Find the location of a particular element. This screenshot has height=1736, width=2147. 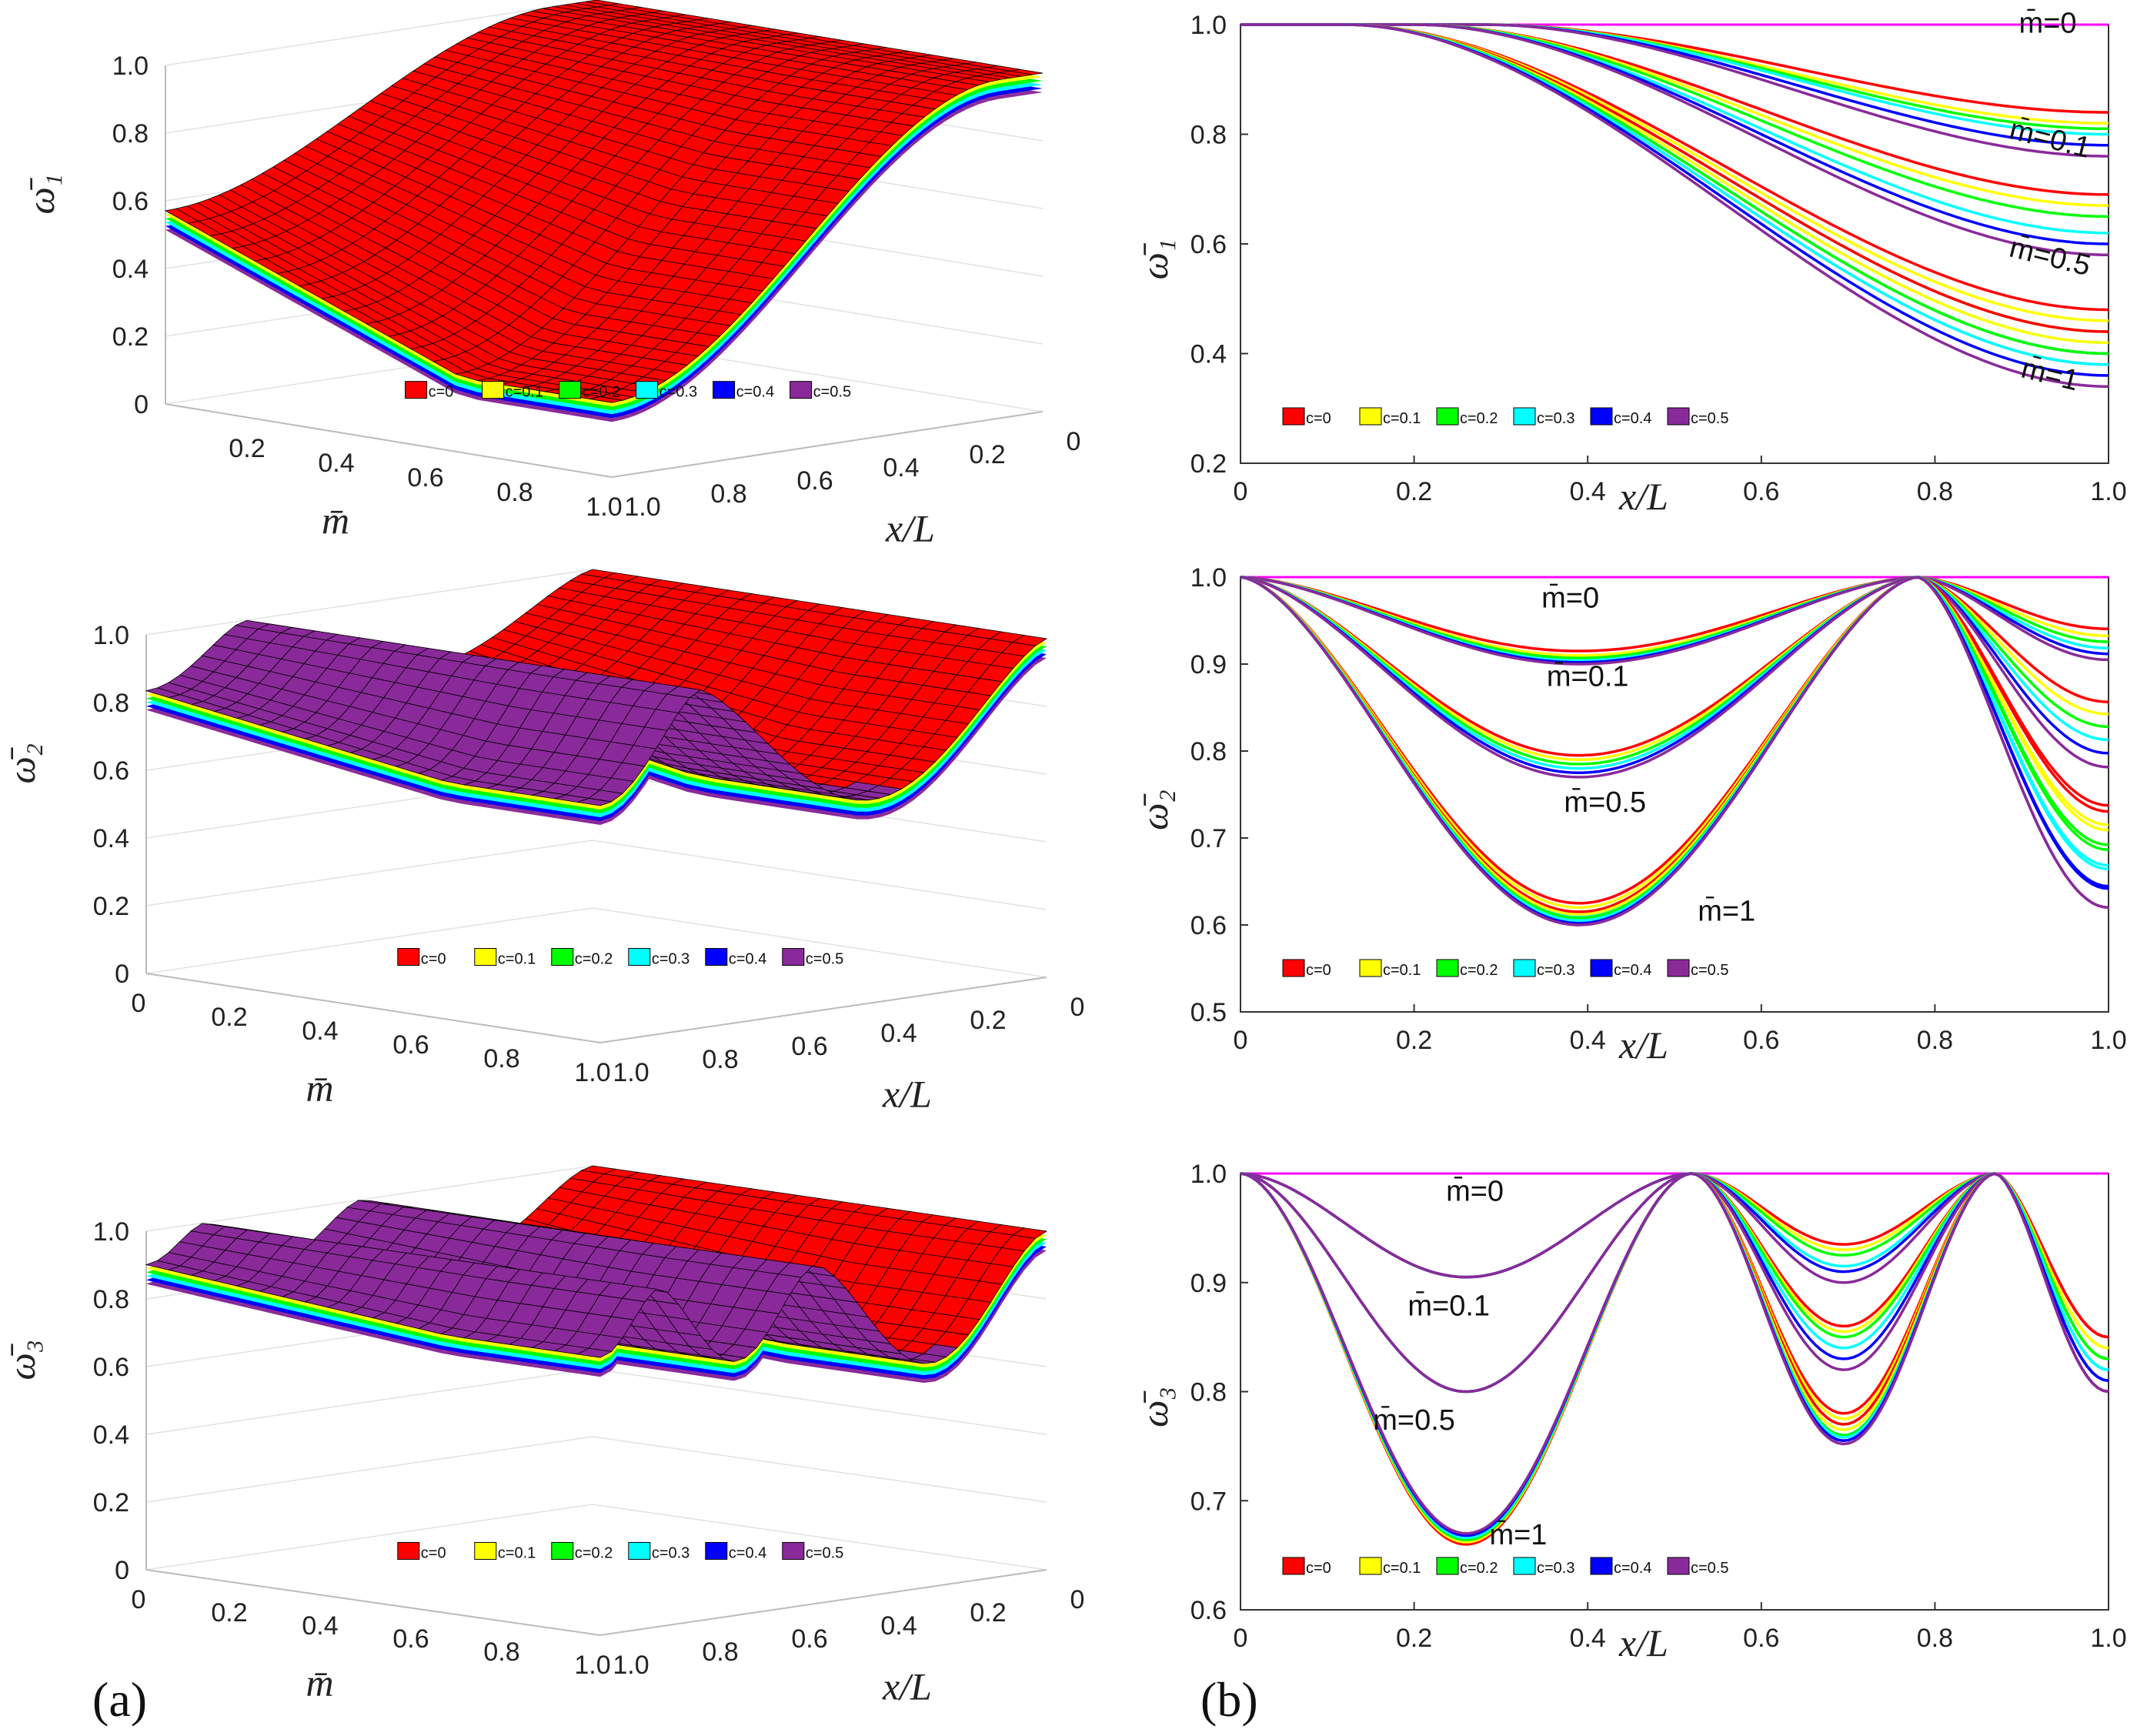

floor-edge is located at coordinates (604, 441).